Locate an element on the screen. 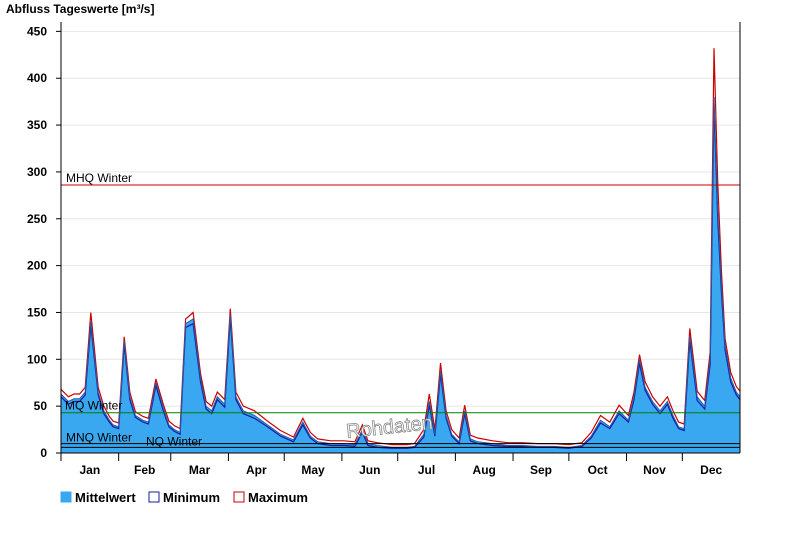 The width and height of the screenshot is (800, 550). x-tick-label: Aug is located at coordinates (484, 470).